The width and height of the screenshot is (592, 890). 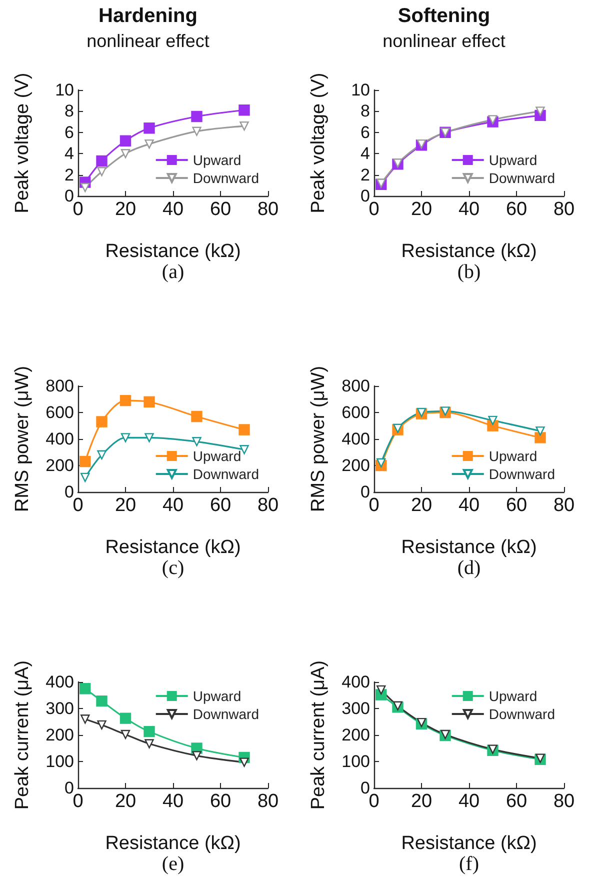 I want to click on chart-subtitle: nonlinear effect, so click(x=444, y=41).